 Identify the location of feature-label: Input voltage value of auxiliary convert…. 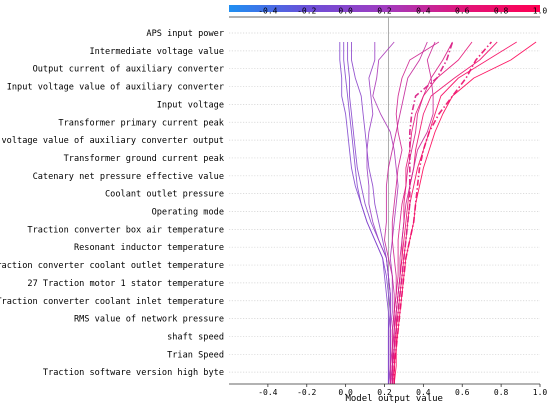
(115, 88).